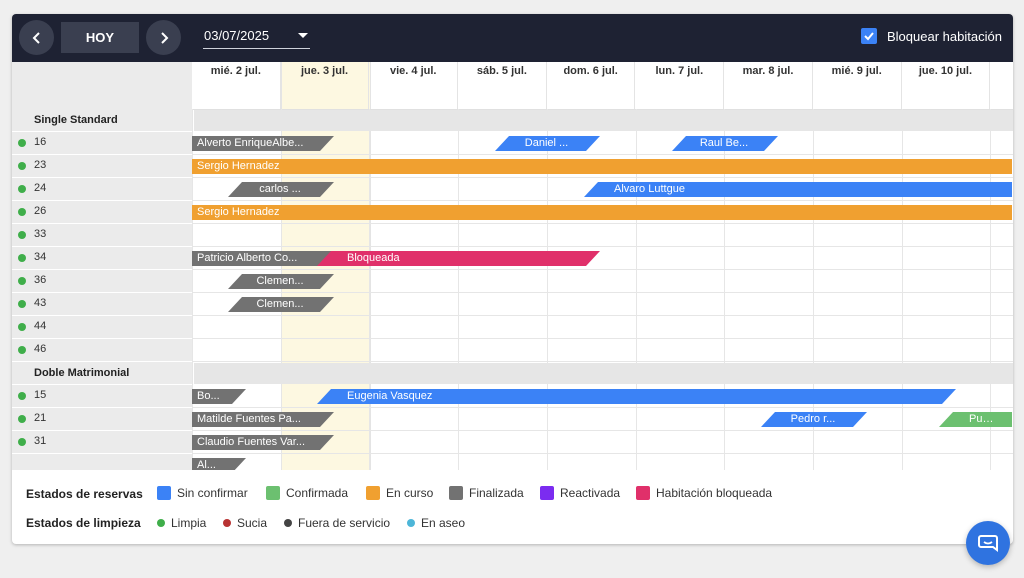  Describe the element at coordinates (40, 303) in the screenshot. I see `room-number: 43` at that location.